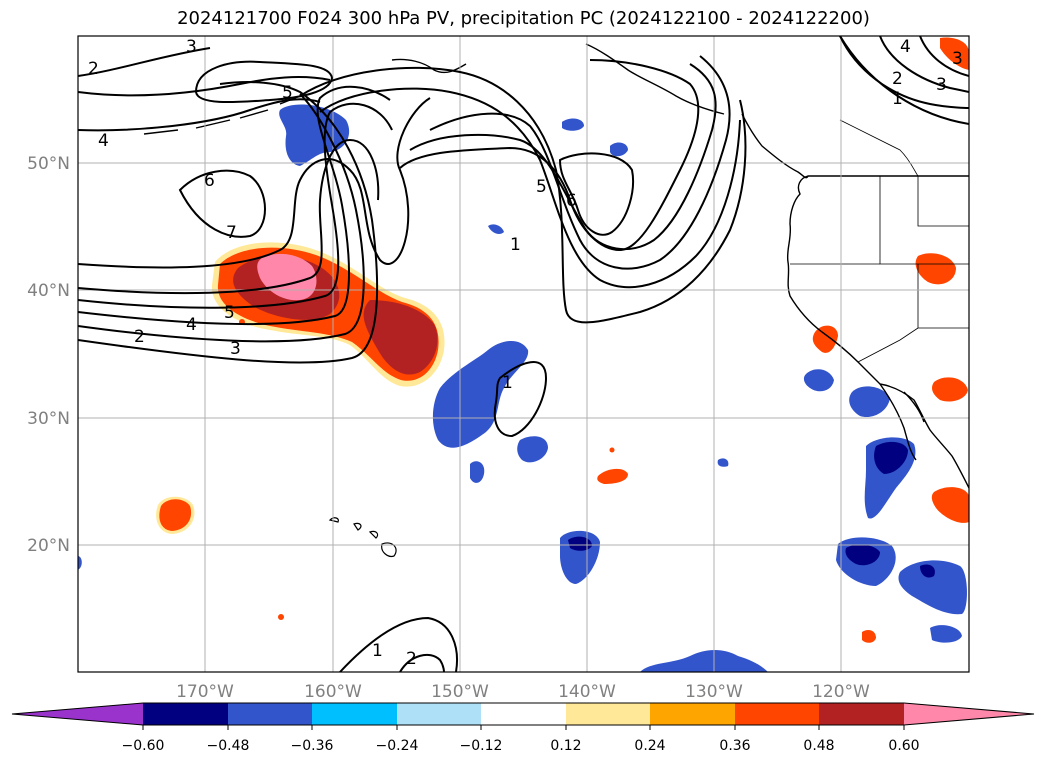 The height and width of the screenshot is (765, 1047). I want to click on colorbar-tick-label: 0.12, so click(565, 746).